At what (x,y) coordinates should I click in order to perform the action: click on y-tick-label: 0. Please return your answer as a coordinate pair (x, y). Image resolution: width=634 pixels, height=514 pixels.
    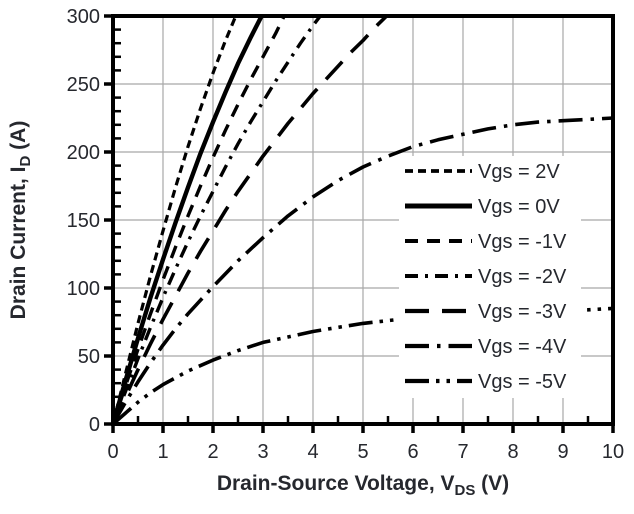
    Looking at the image, I should click on (94, 425).